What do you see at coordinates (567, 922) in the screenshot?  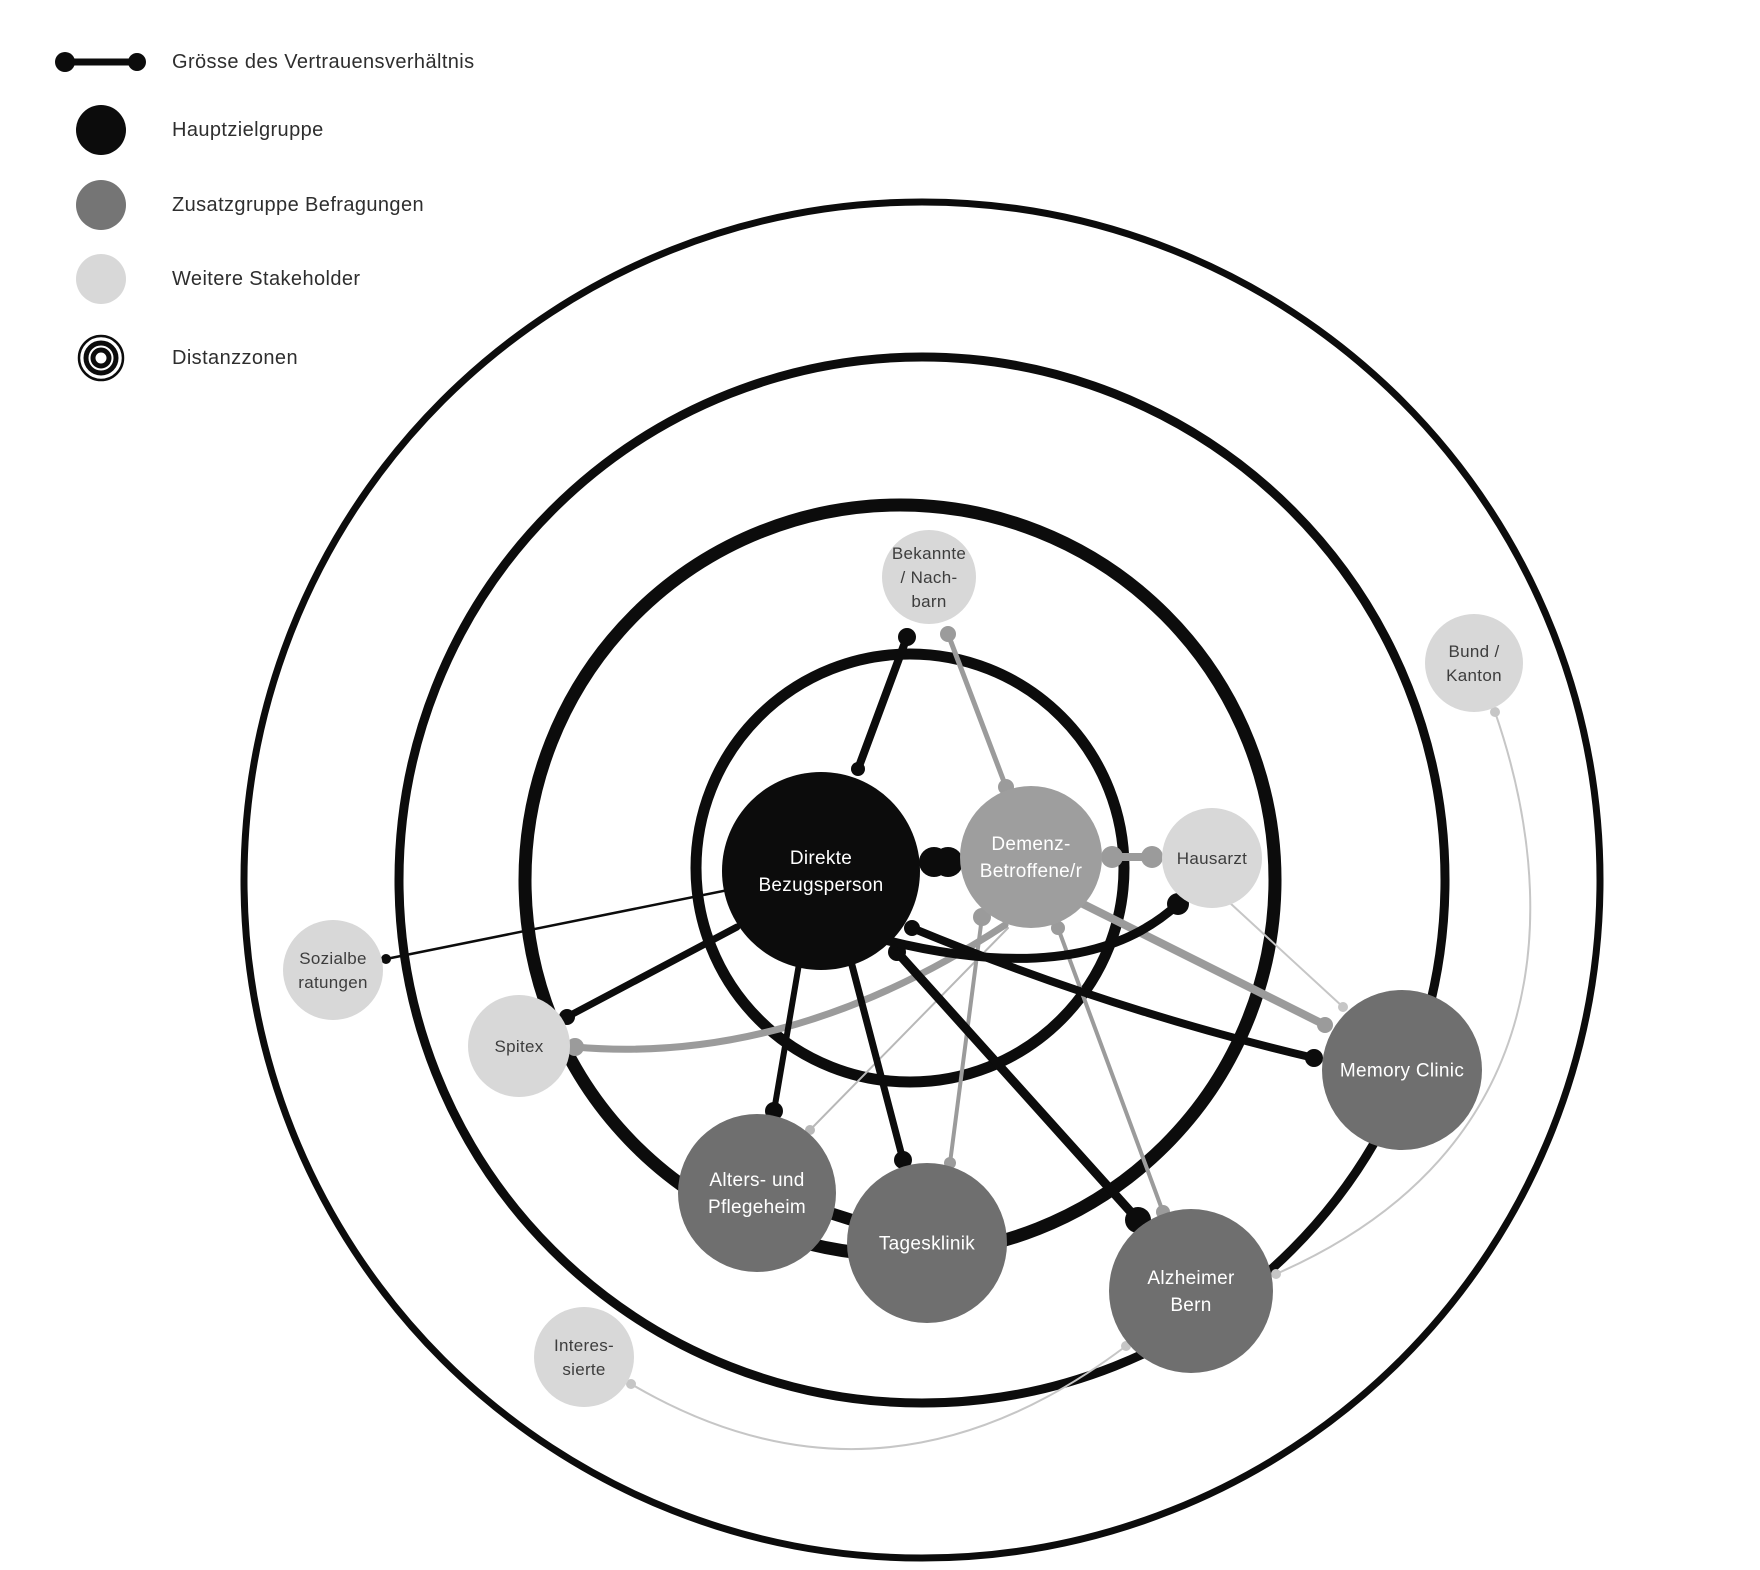 I see `edge-bezugsperson-sozialberatungen` at bounding box center [567, 922].